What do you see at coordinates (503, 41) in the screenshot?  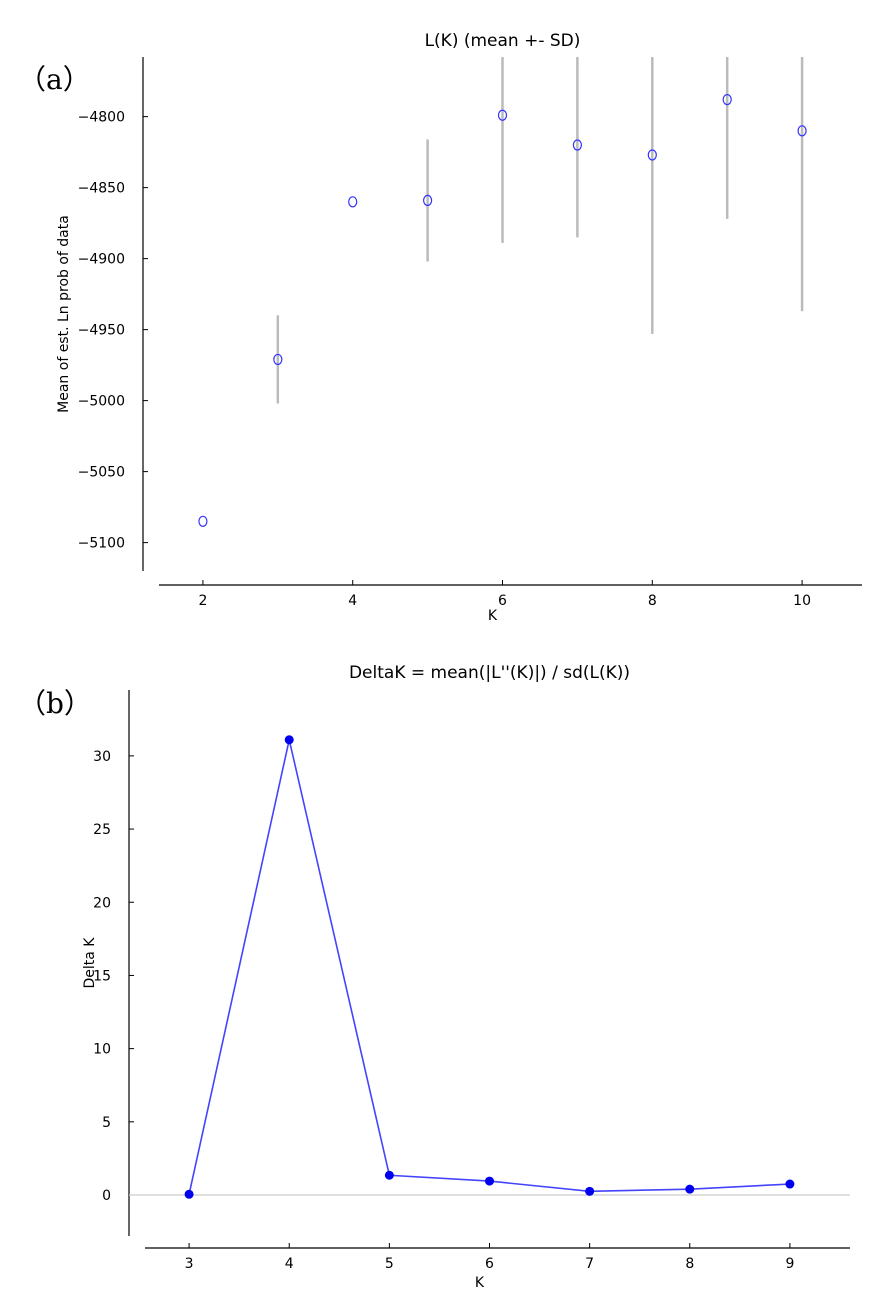 I see `chart-title: L(K) (mean +- SD)` at bounding box center [503, 41].